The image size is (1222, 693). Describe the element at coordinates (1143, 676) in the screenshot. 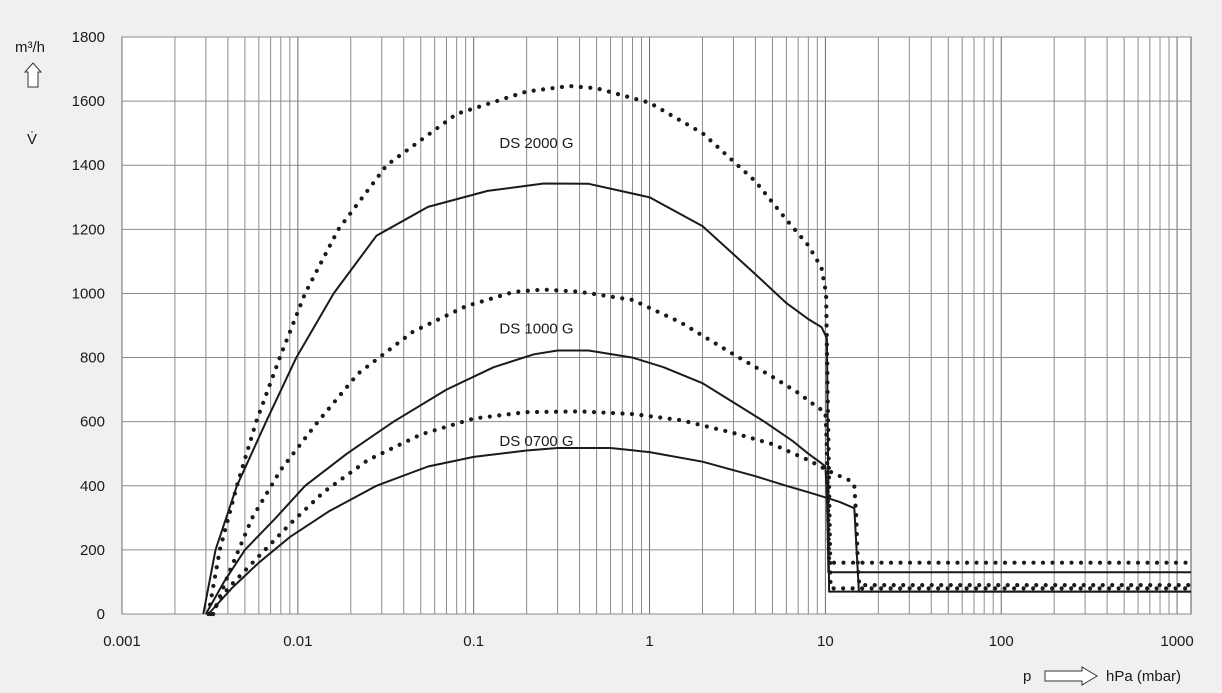

I see `x-axis-unit-label: hPa (mbar)` at that location.